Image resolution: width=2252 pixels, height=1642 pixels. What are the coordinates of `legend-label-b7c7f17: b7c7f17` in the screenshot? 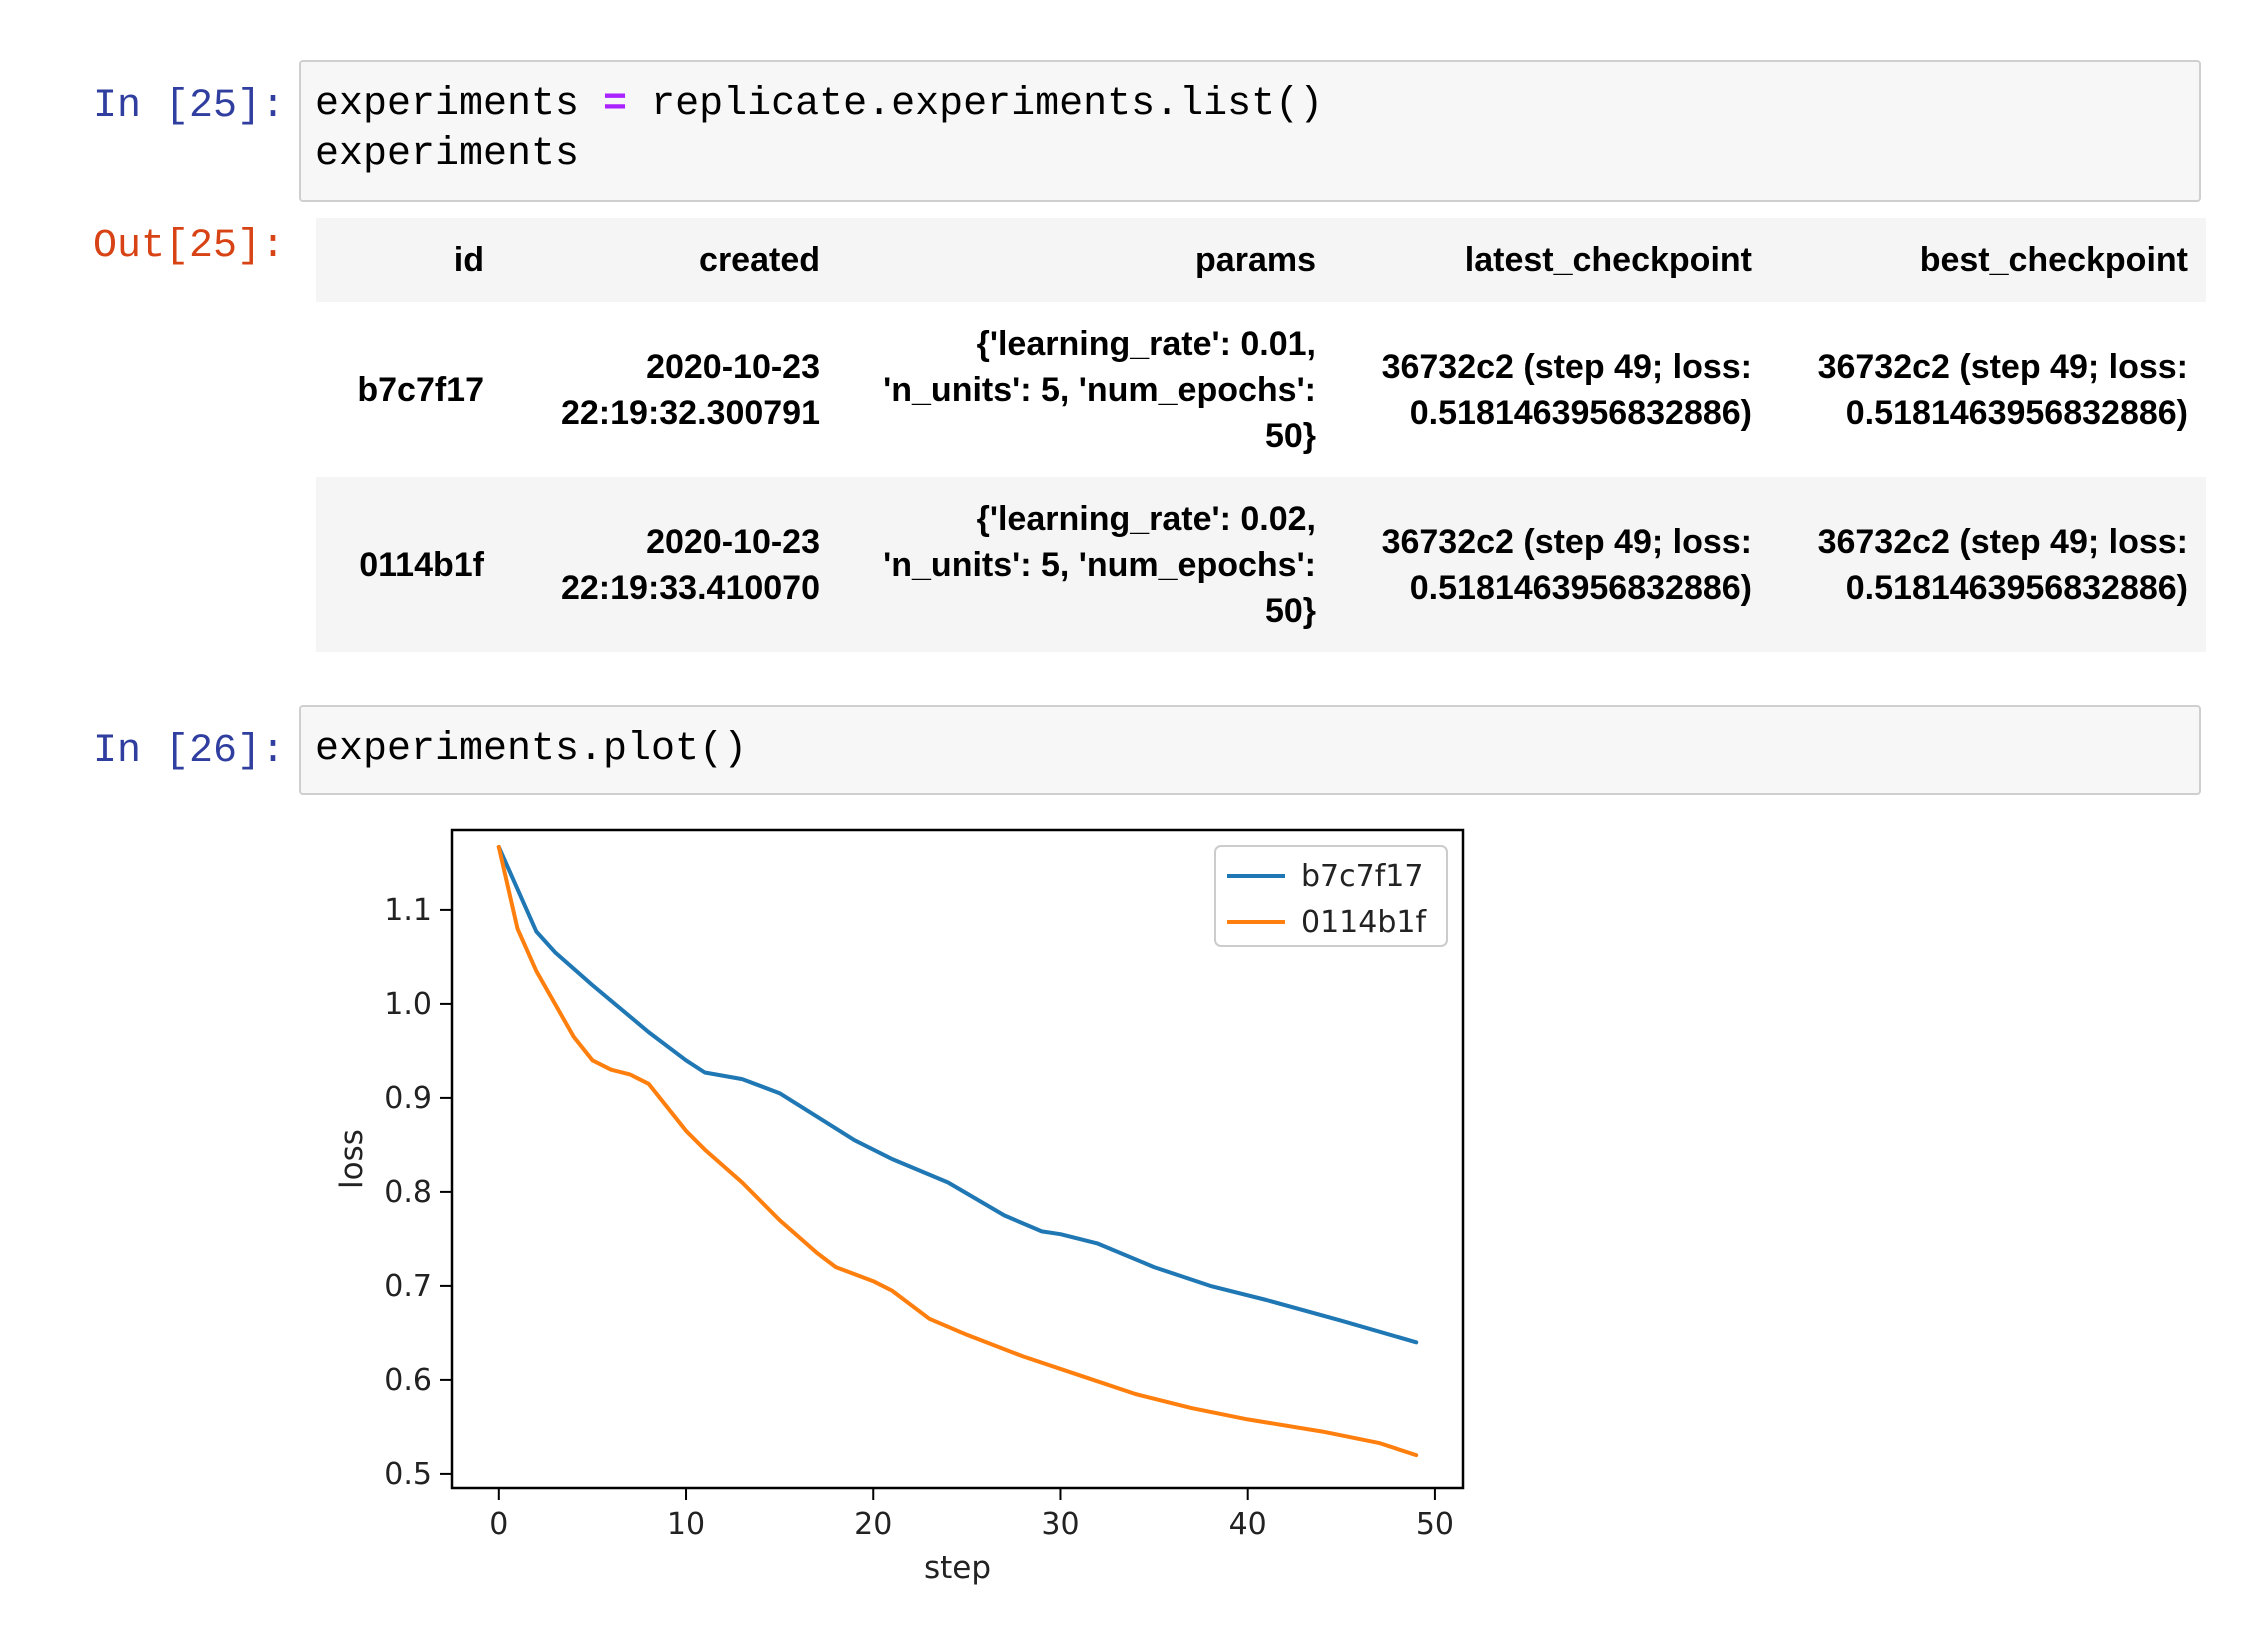 It's located at (1362, 876).